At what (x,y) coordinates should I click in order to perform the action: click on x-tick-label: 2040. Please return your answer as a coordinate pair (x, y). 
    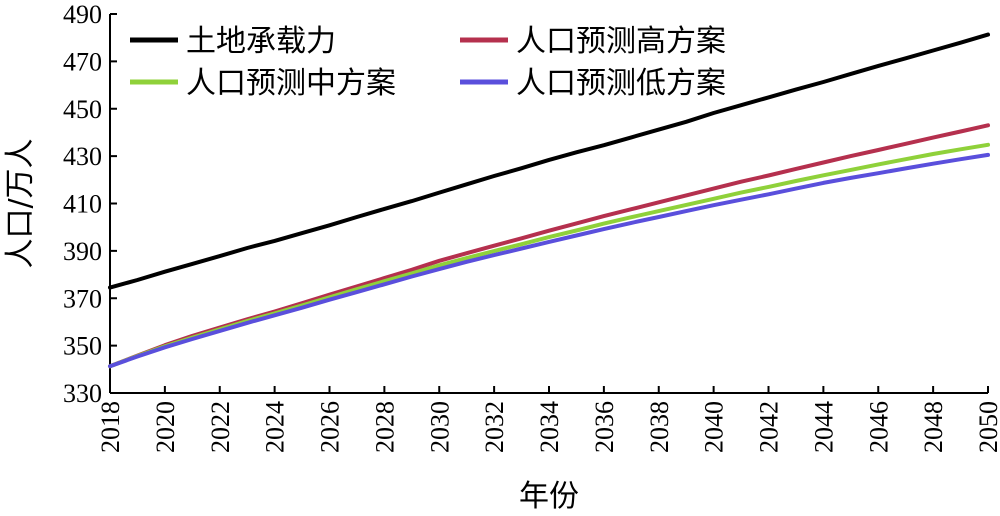
    Looking at the image, I should click on (714, 427).